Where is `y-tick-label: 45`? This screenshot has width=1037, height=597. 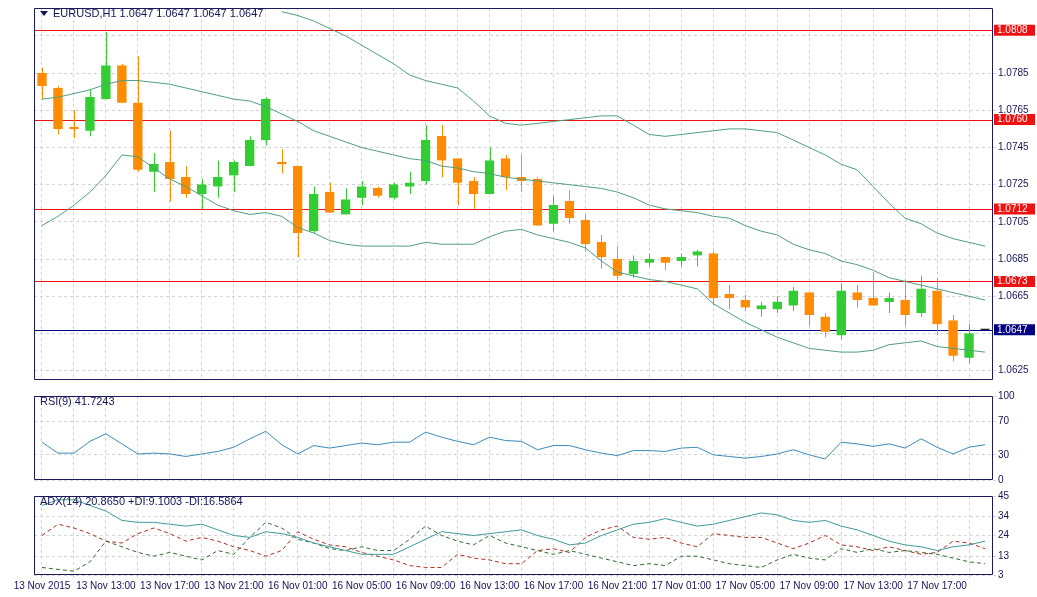 y-tick-label: 45 is located at coordinates (1004, 495).